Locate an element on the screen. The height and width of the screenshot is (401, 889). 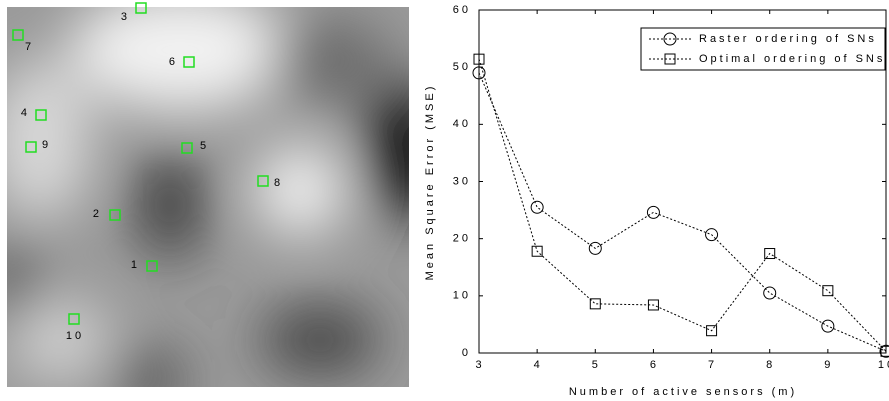
legend-box is located at coordinates (763, 49).